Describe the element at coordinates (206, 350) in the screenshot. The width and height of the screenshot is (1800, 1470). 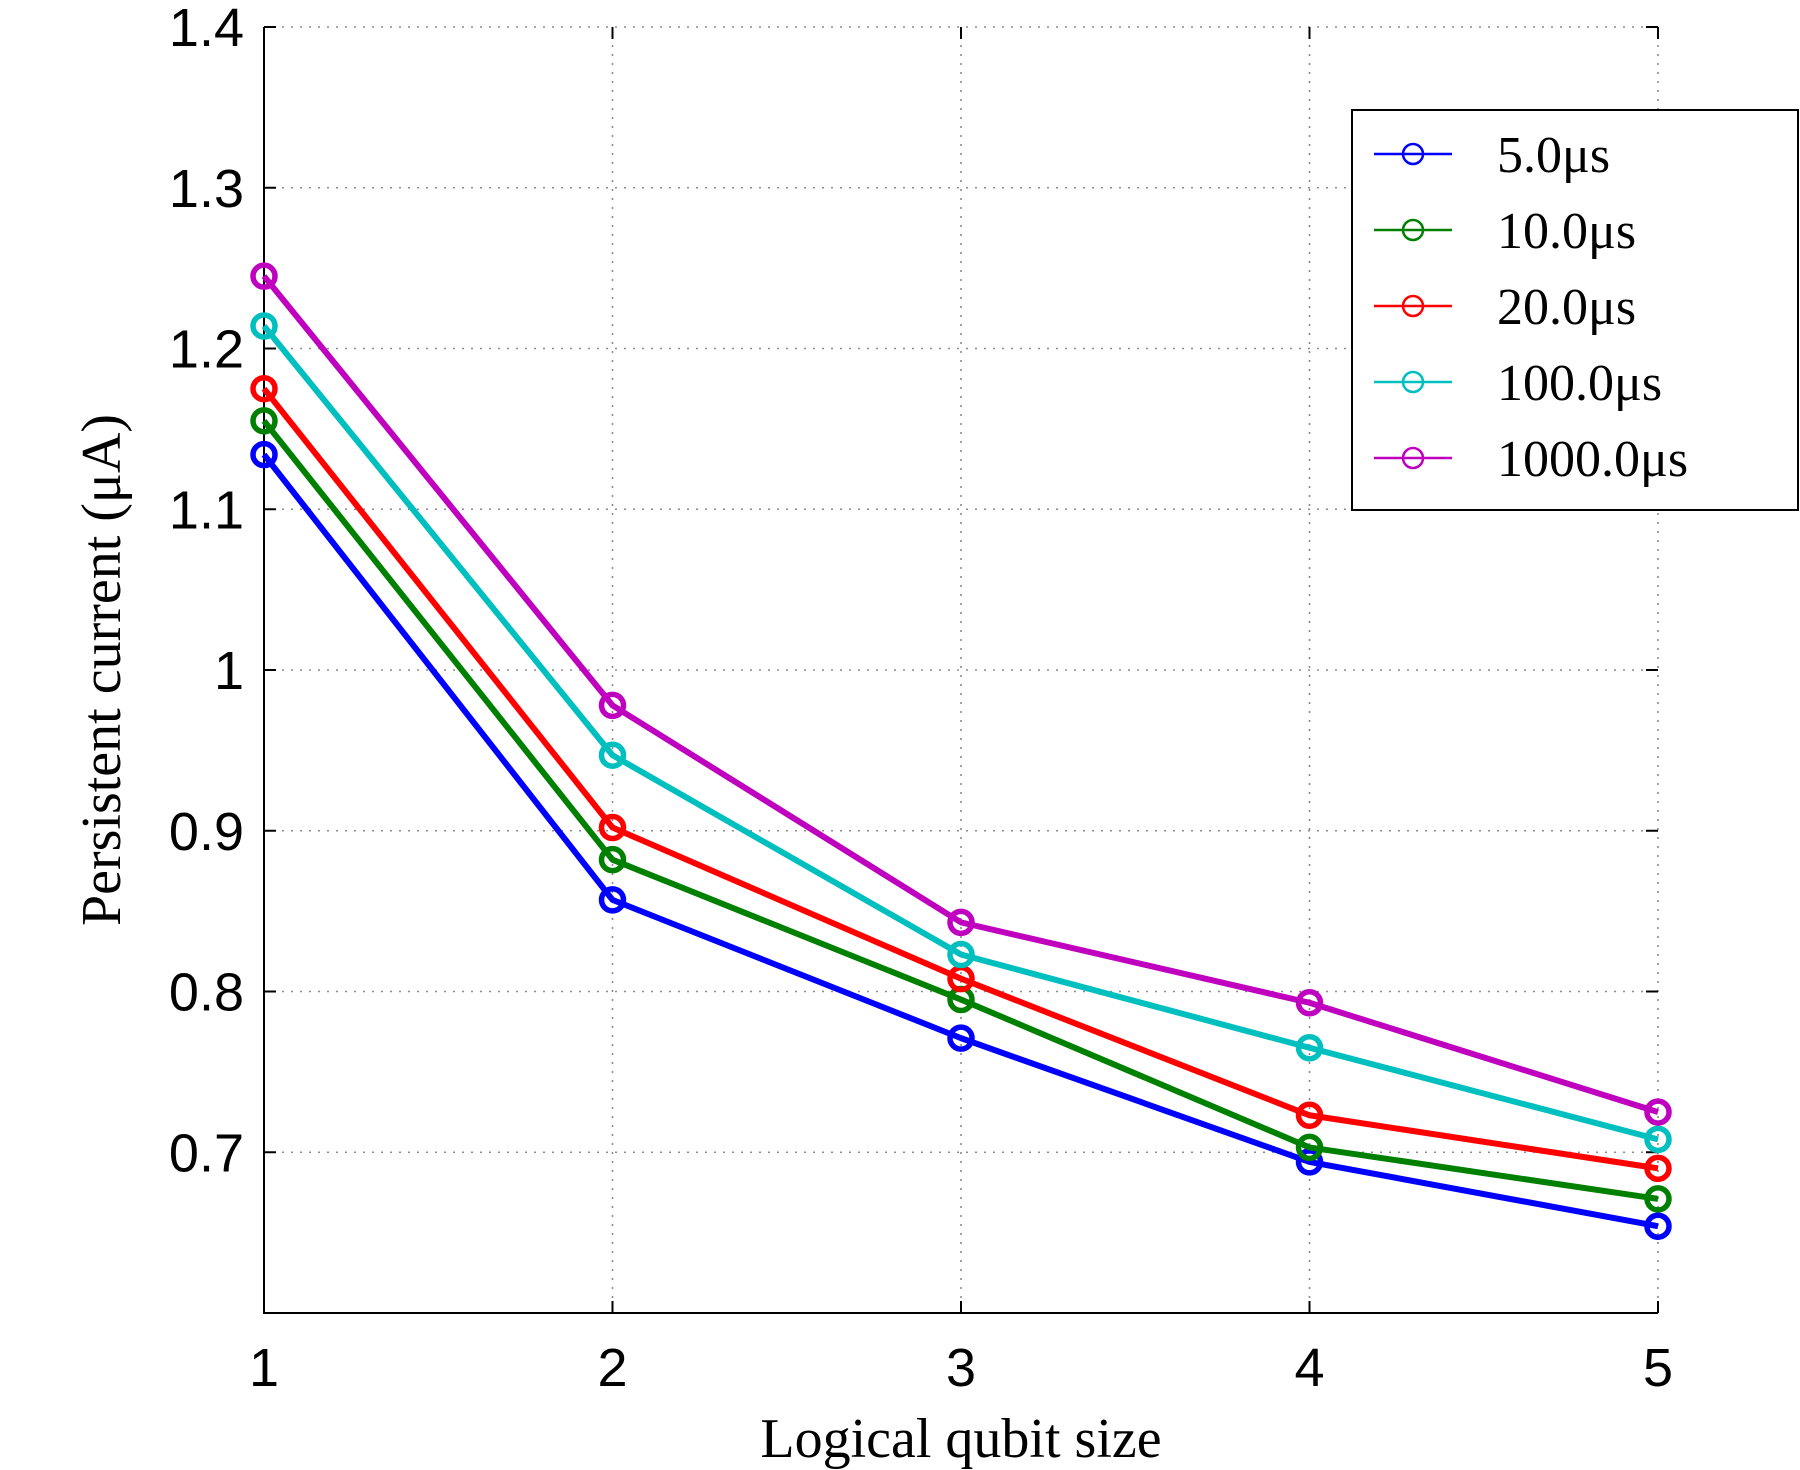
I see `y-tick-label: 1.2` at that location.